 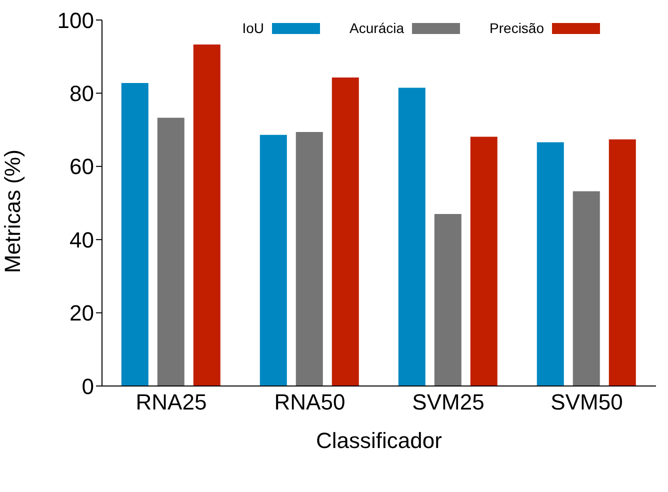 What do you see at coordinates (448, 402) in the screenshot?
I see `x-tick-label: SVM25` at bounding box center [448, 402].